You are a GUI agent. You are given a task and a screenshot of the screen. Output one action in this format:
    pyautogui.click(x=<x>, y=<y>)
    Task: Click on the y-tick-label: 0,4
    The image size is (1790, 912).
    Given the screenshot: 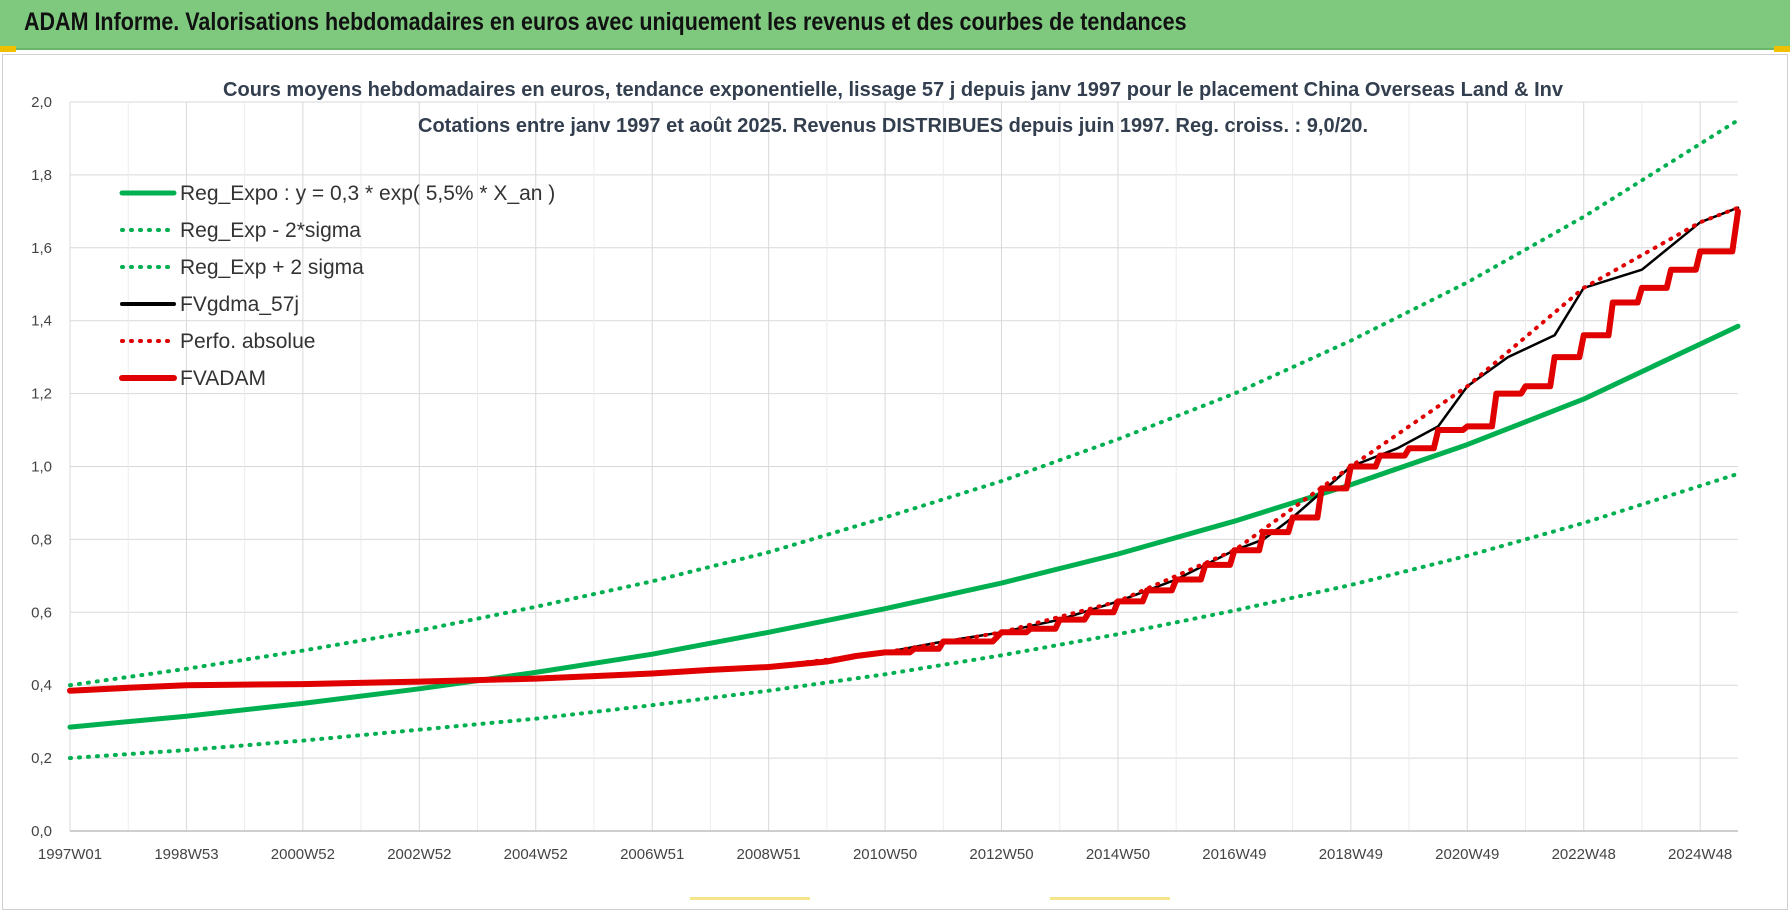 What is the action you would take?
    pyautogui.click(x=41, y=685)
    